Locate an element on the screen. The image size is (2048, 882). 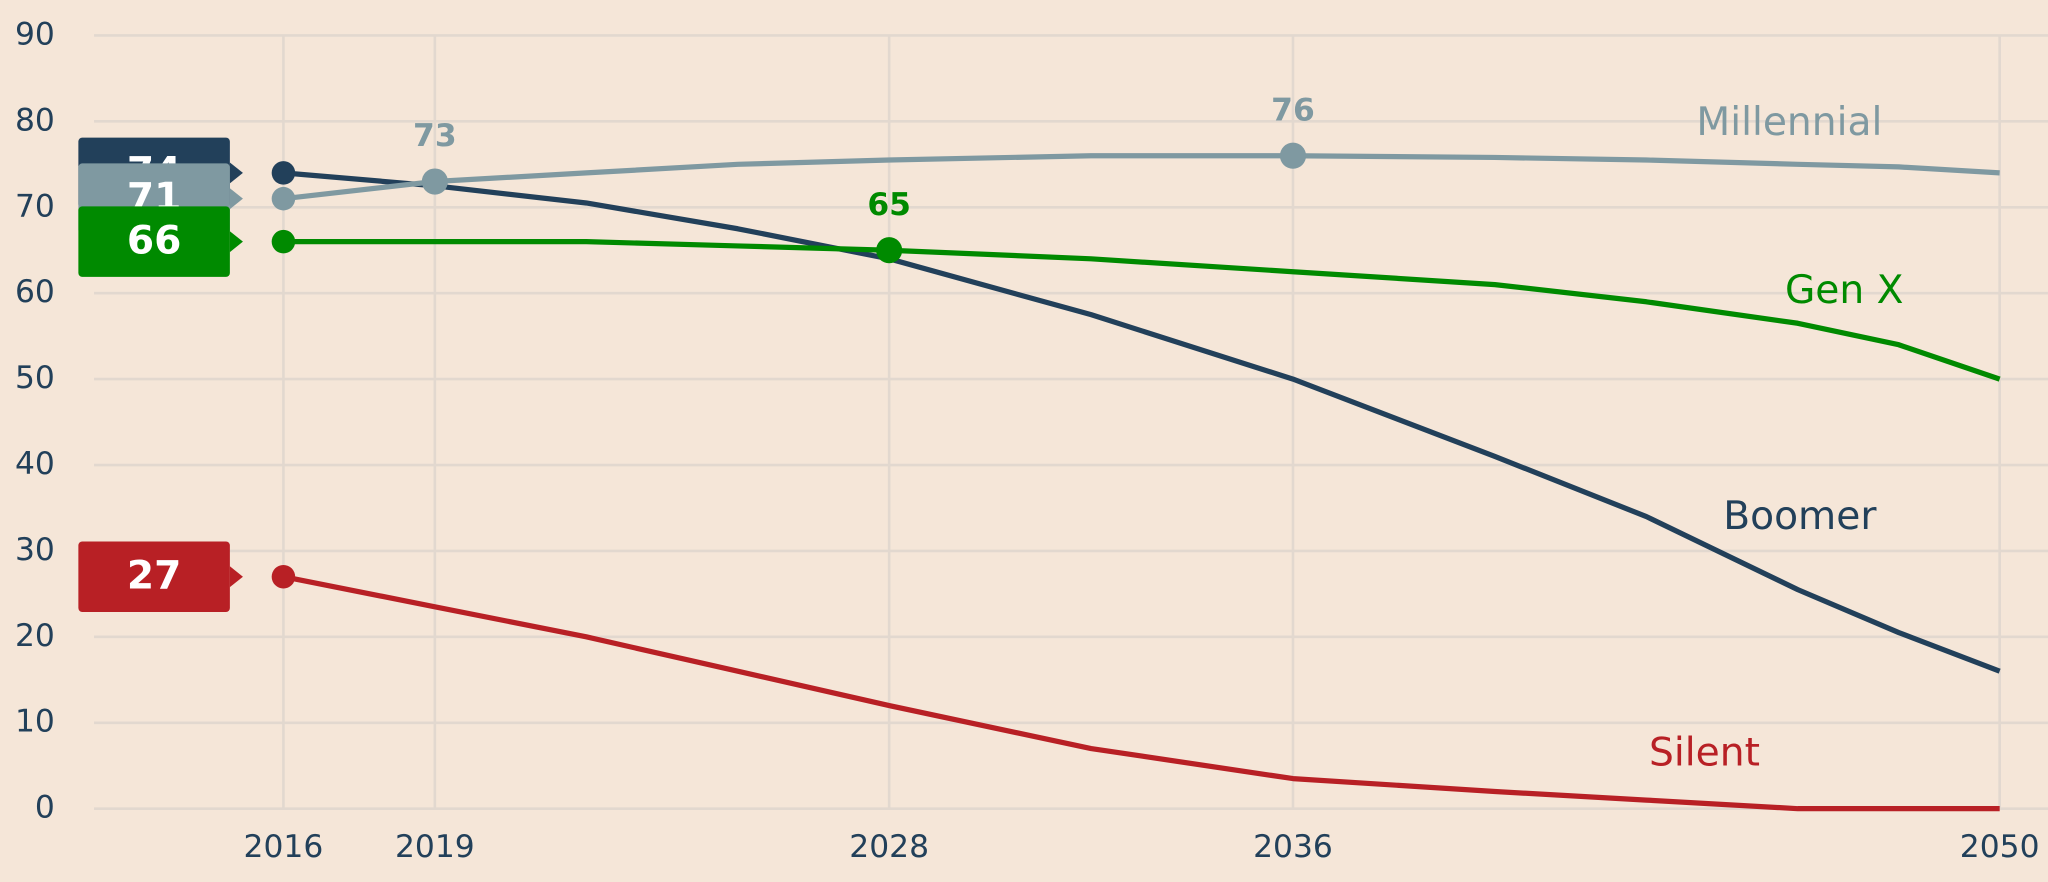
y-tick-label: 20 is located at coordinates (35, 636).